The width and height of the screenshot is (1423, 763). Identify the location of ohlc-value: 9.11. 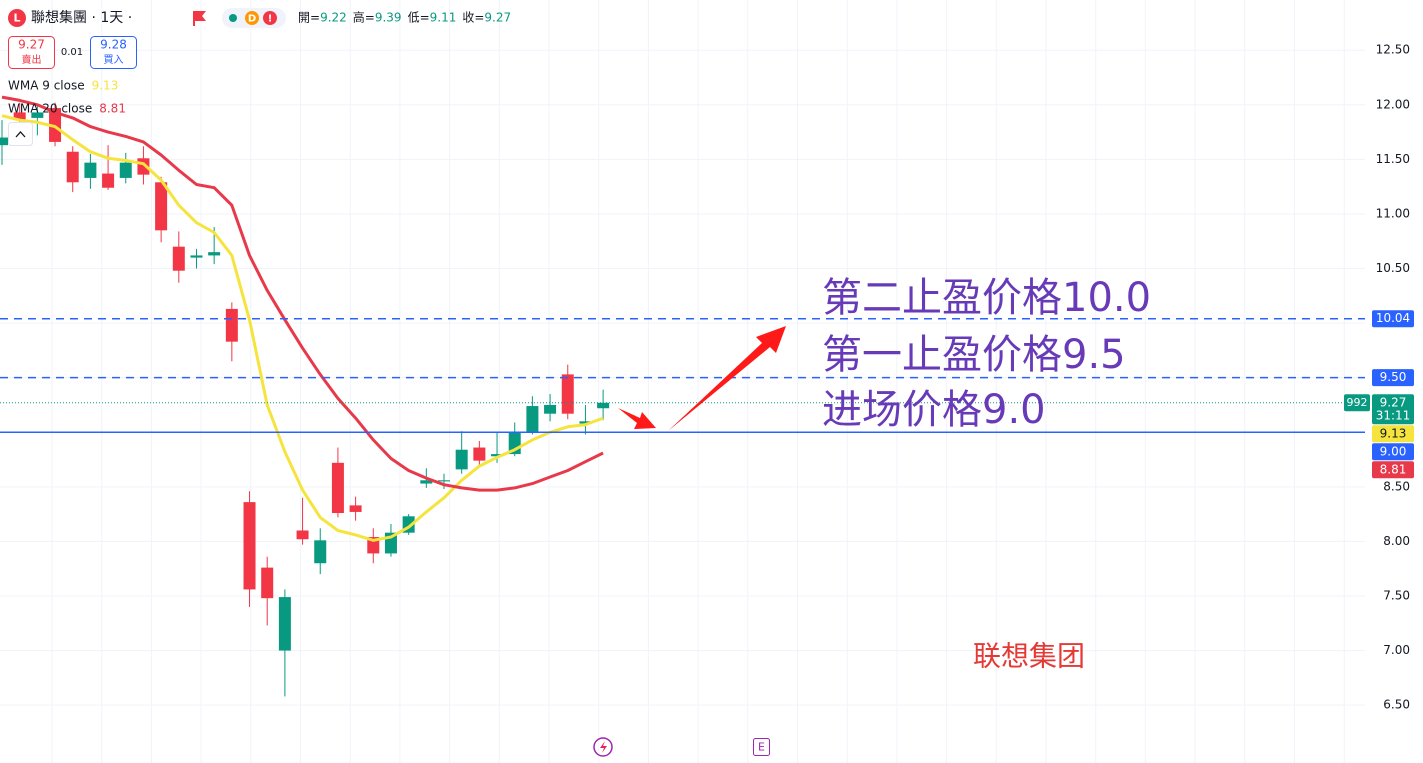
(443, 18).